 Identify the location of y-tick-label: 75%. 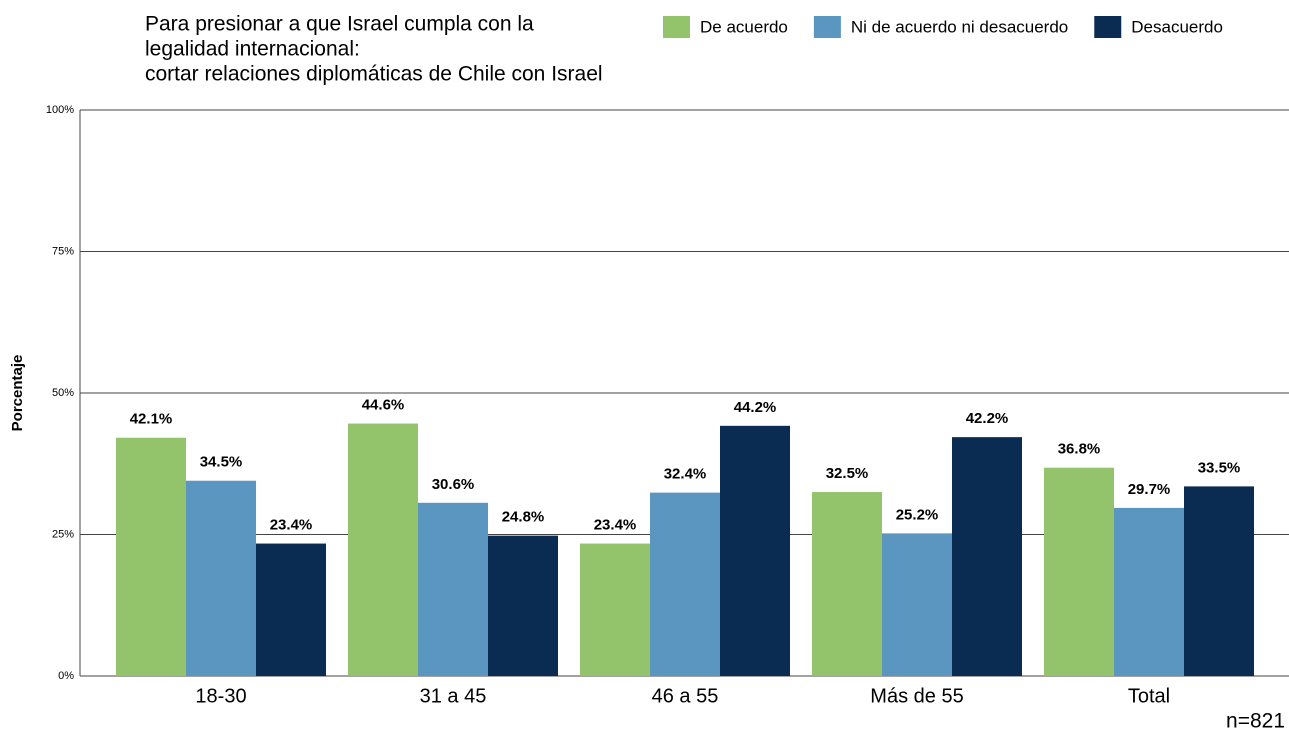
(63, 251).